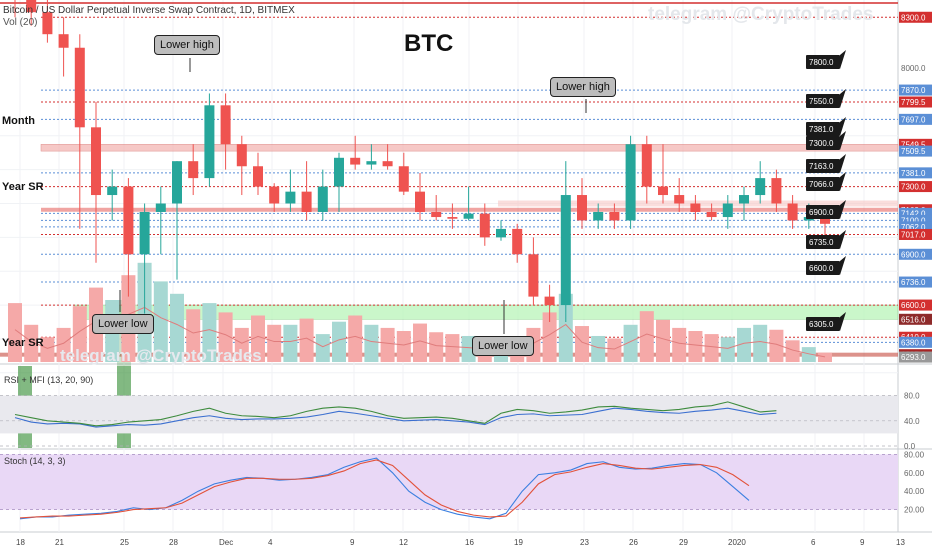  I want to click on level-flag-text: 7300.0, so click(821, 143).